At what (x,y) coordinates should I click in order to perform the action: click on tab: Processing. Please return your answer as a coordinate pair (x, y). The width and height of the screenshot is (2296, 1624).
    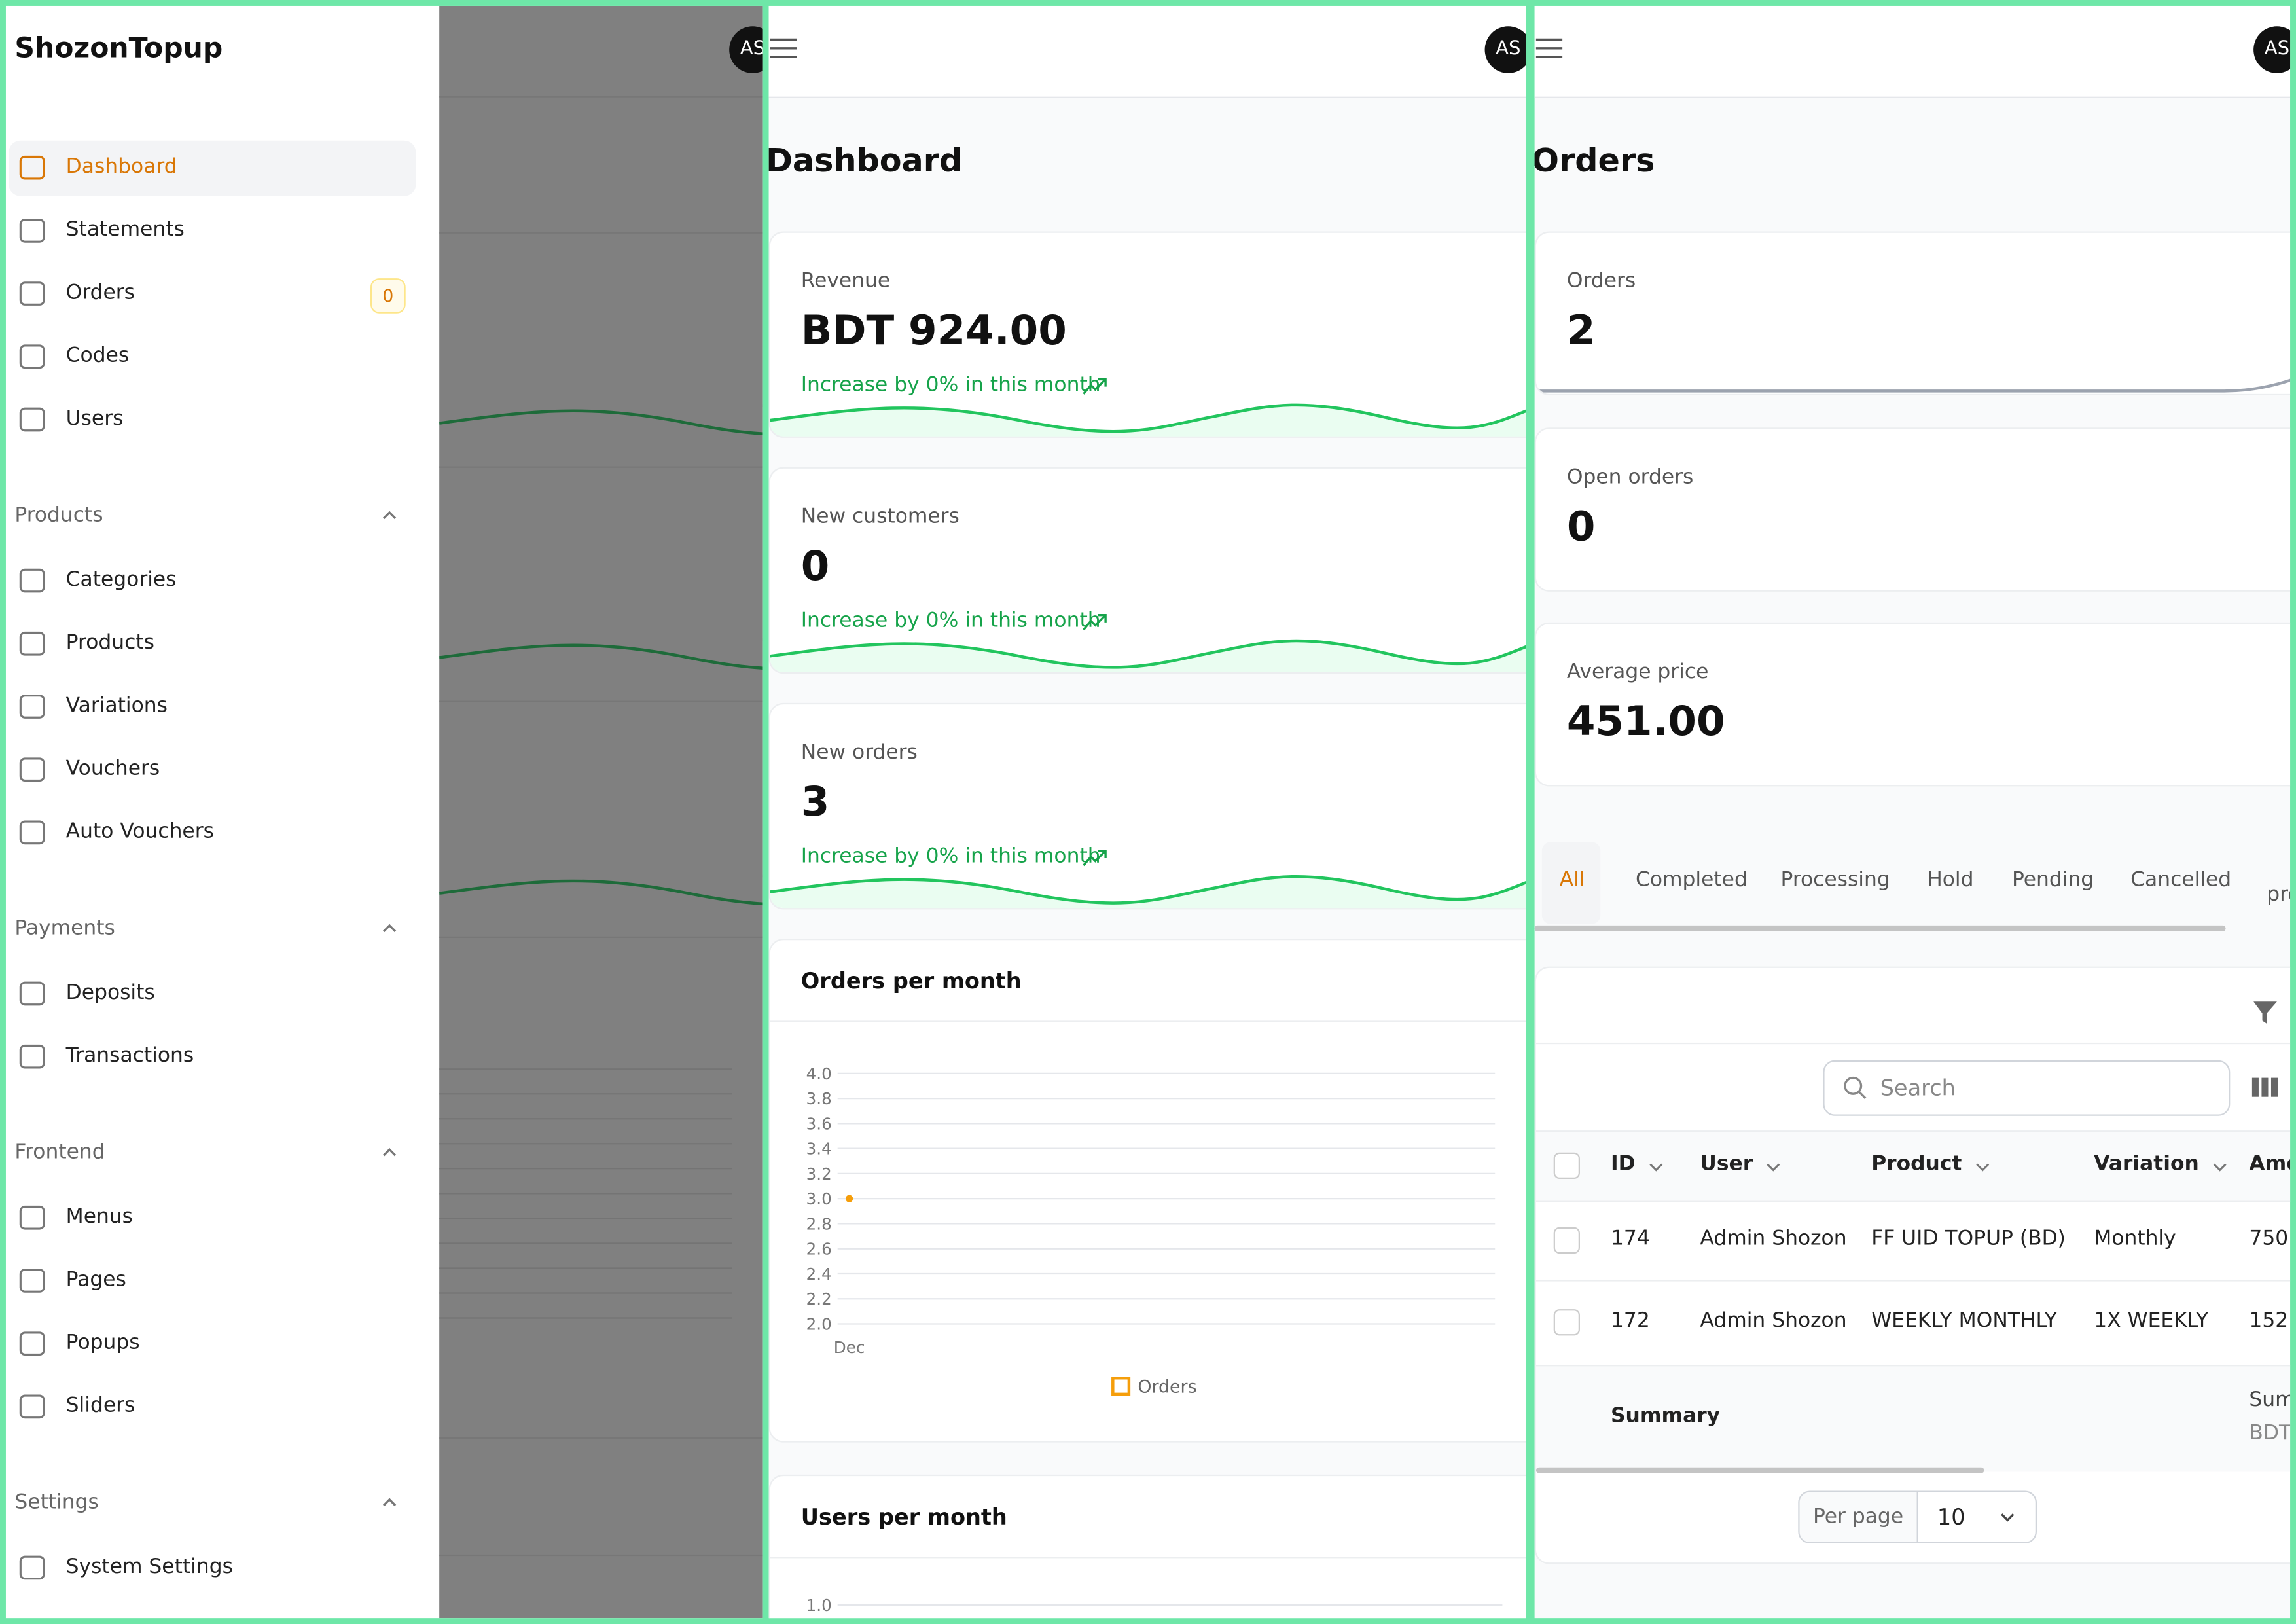
    Looking at the image, I should click on (1835, 880).